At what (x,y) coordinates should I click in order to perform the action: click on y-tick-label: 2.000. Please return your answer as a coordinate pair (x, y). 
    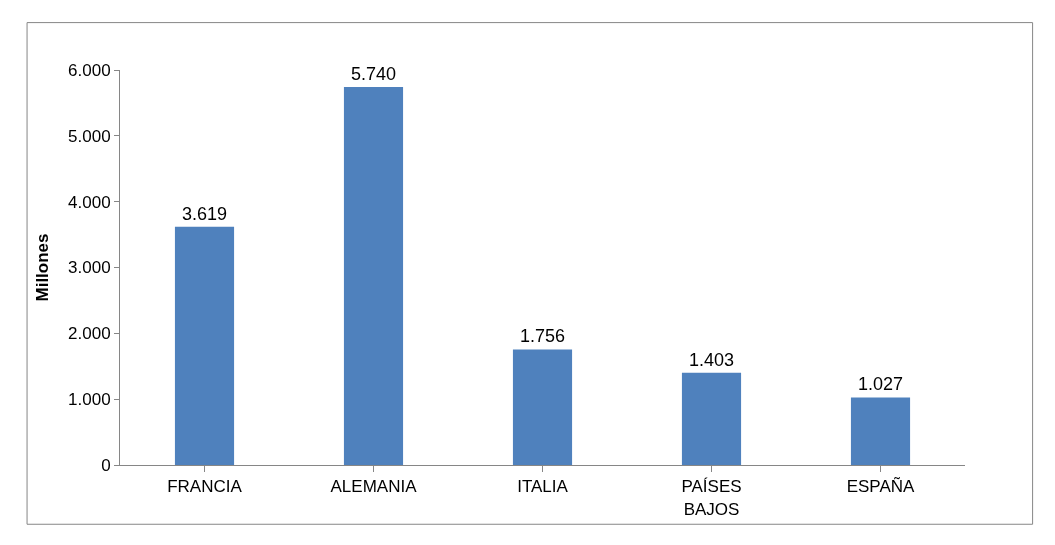
    Looking at the image, I should click on (89, 334).